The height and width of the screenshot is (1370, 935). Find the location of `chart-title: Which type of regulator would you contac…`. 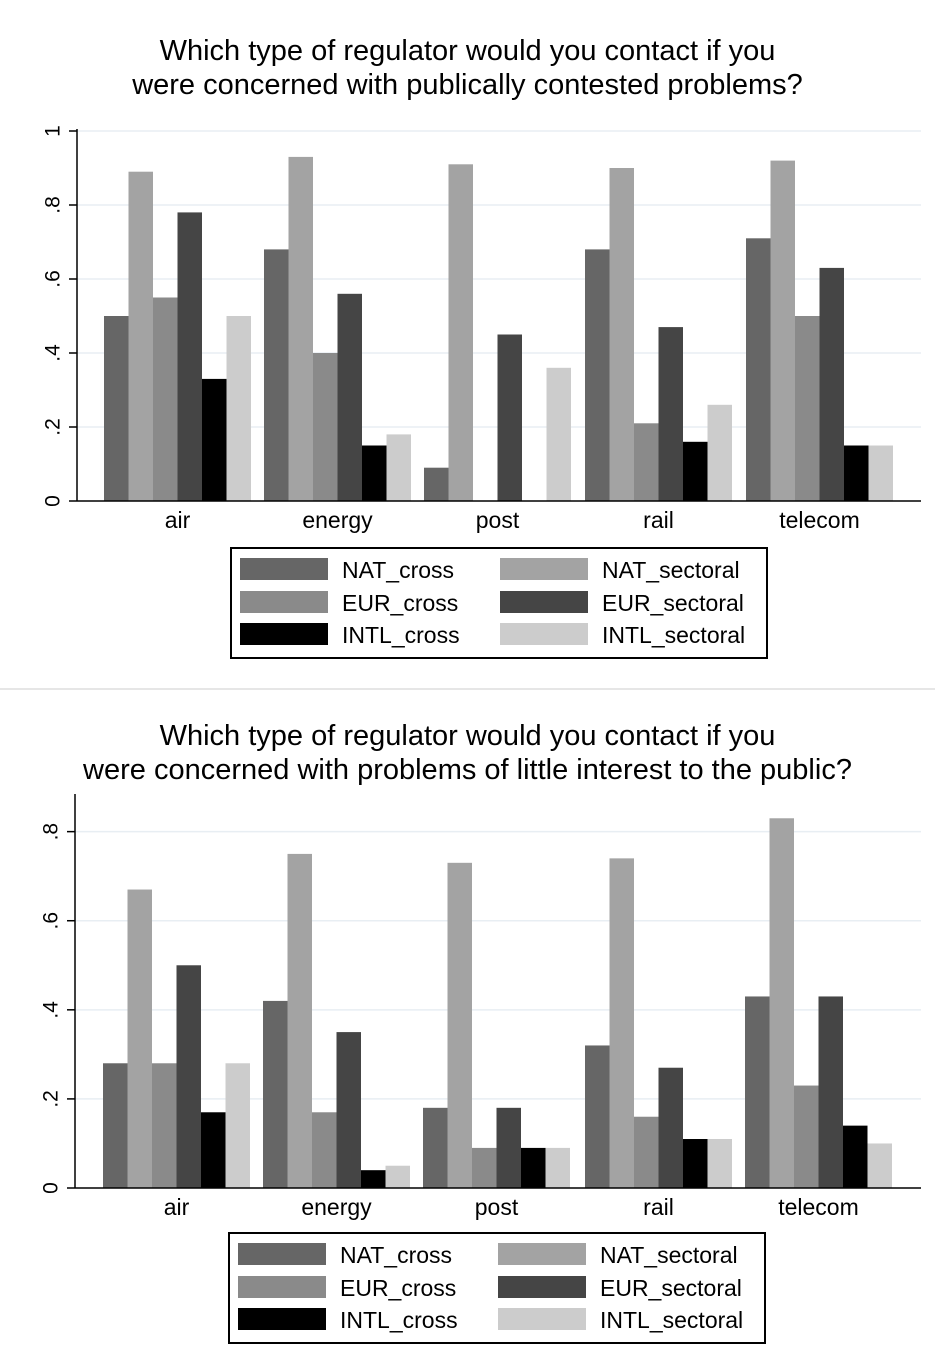

chart-title: Which type of regulator would you contac… is located at coordinates (467, 68).